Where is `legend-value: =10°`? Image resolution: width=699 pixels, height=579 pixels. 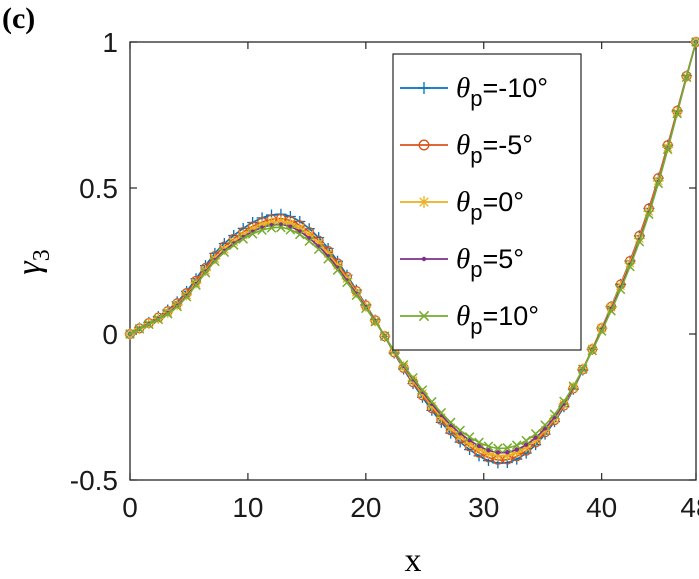 legend-value: =10° is located at coordinates (511, 316).